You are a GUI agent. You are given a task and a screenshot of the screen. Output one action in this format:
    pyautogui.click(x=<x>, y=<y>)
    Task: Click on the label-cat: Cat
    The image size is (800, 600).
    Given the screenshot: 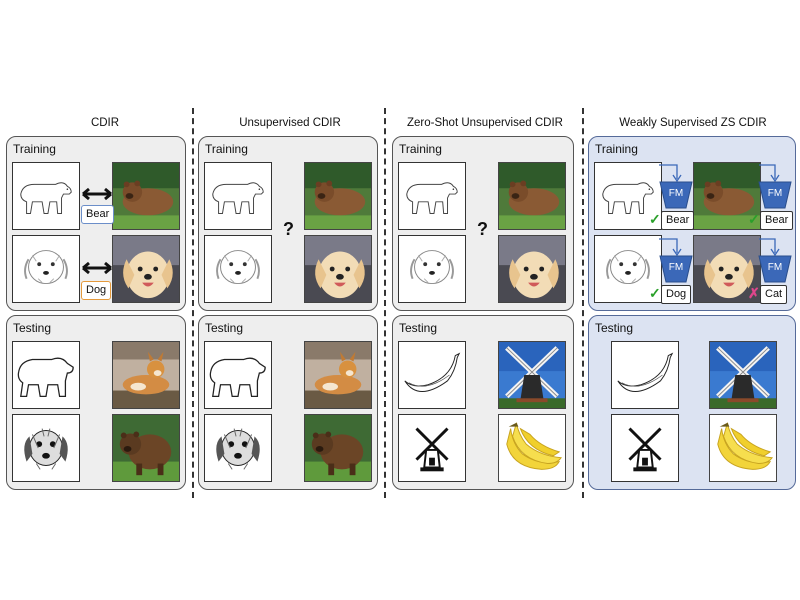 What is the action you would take?
    pyautogui.click(x=774, y=294)
    